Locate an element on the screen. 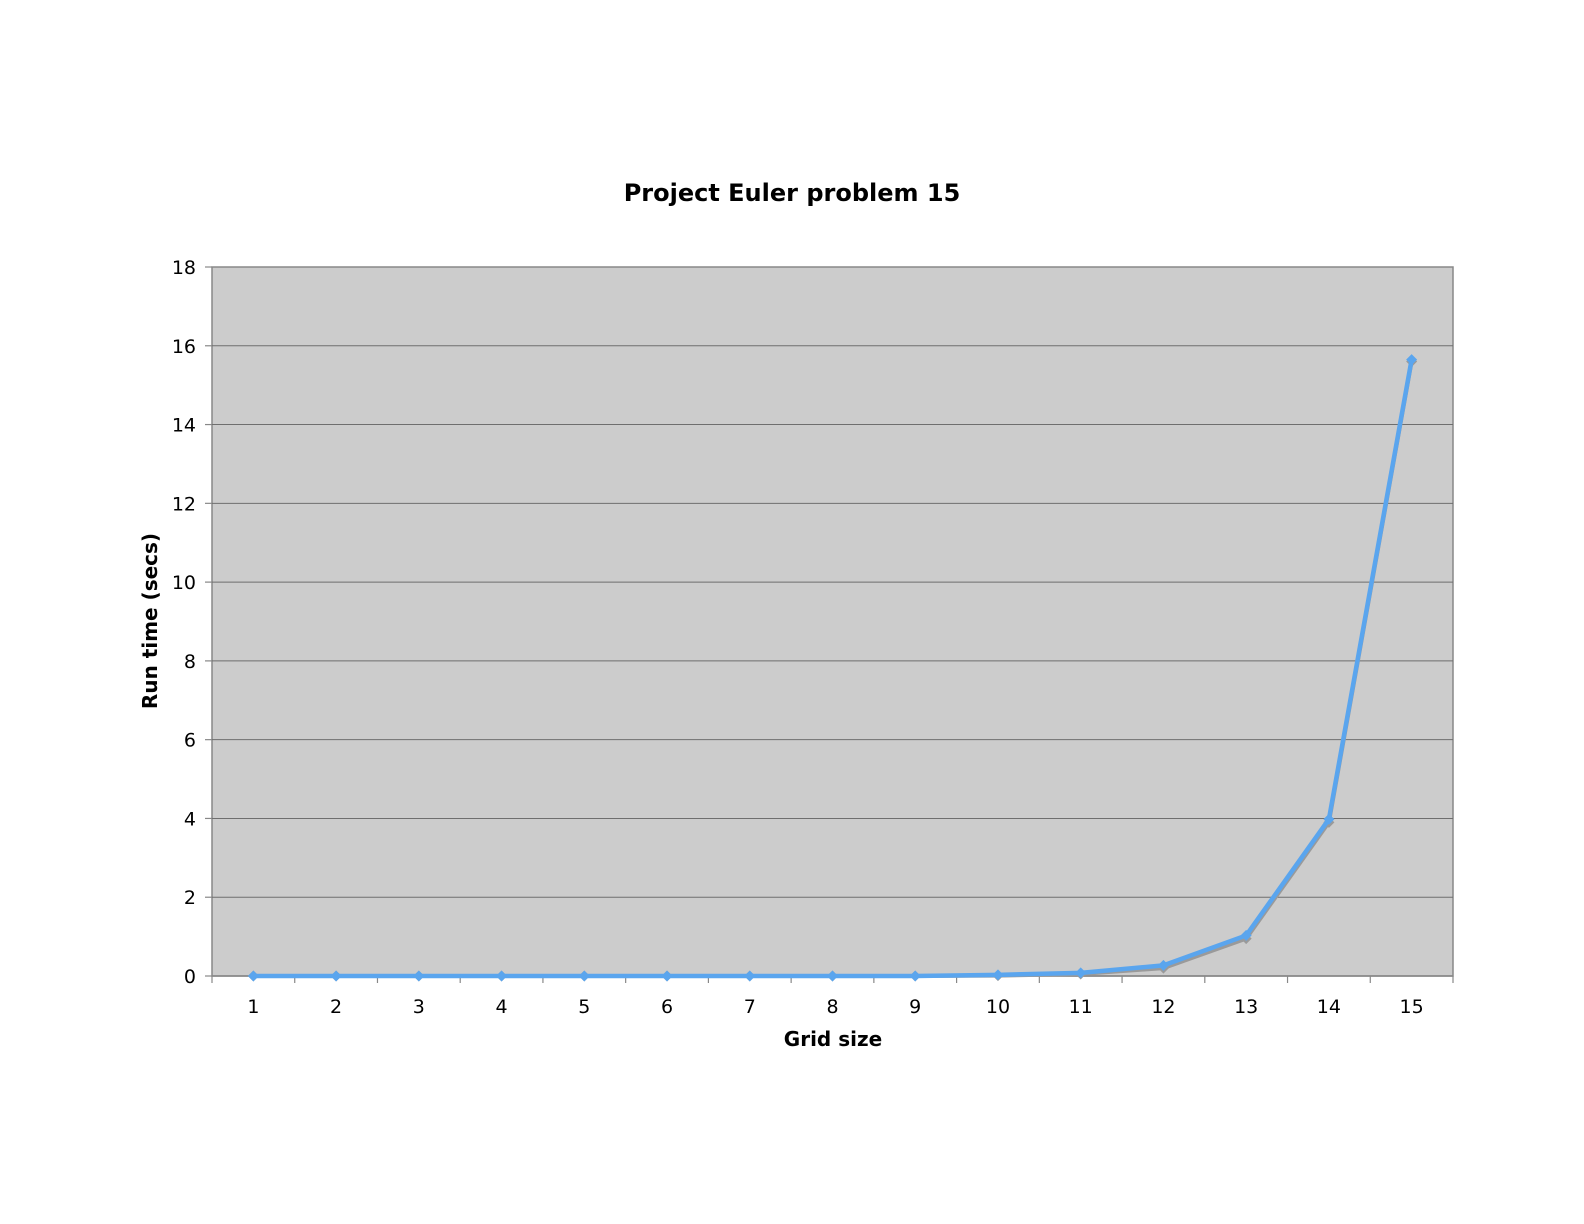  x-axis: 1 2 3 4 5 6 7 8 9 10 11 12 13 14 15 is located at coordinates (832, 996).